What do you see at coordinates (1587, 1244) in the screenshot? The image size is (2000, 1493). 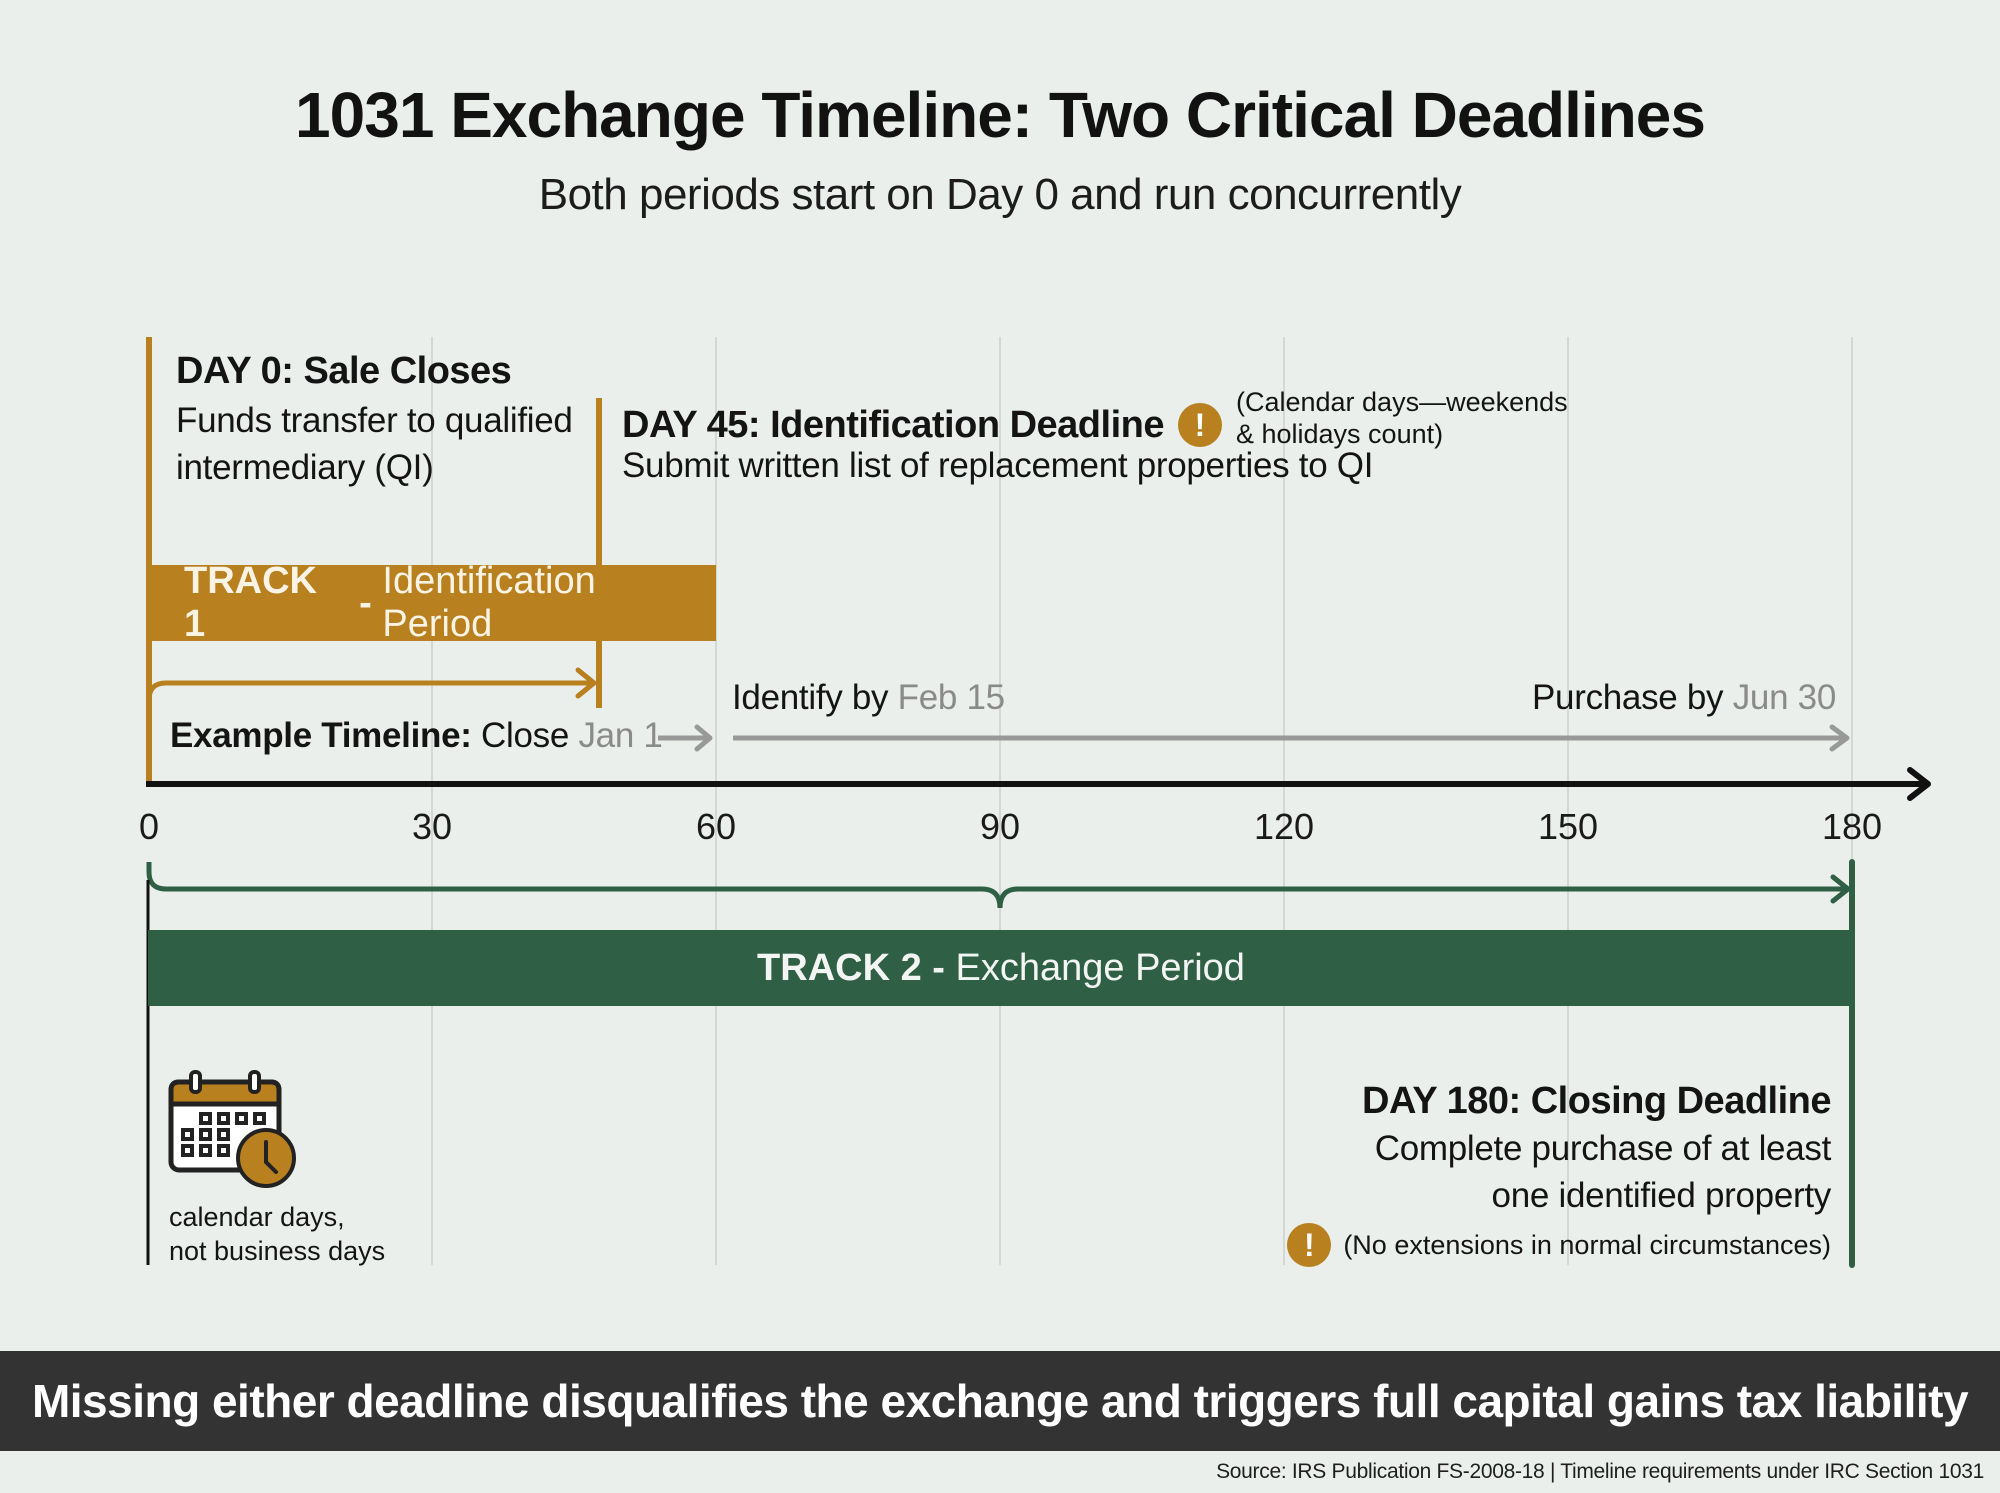 I see `day180-note: (No extensions in normal circumstances)` at bounding box center [1587, 1244].